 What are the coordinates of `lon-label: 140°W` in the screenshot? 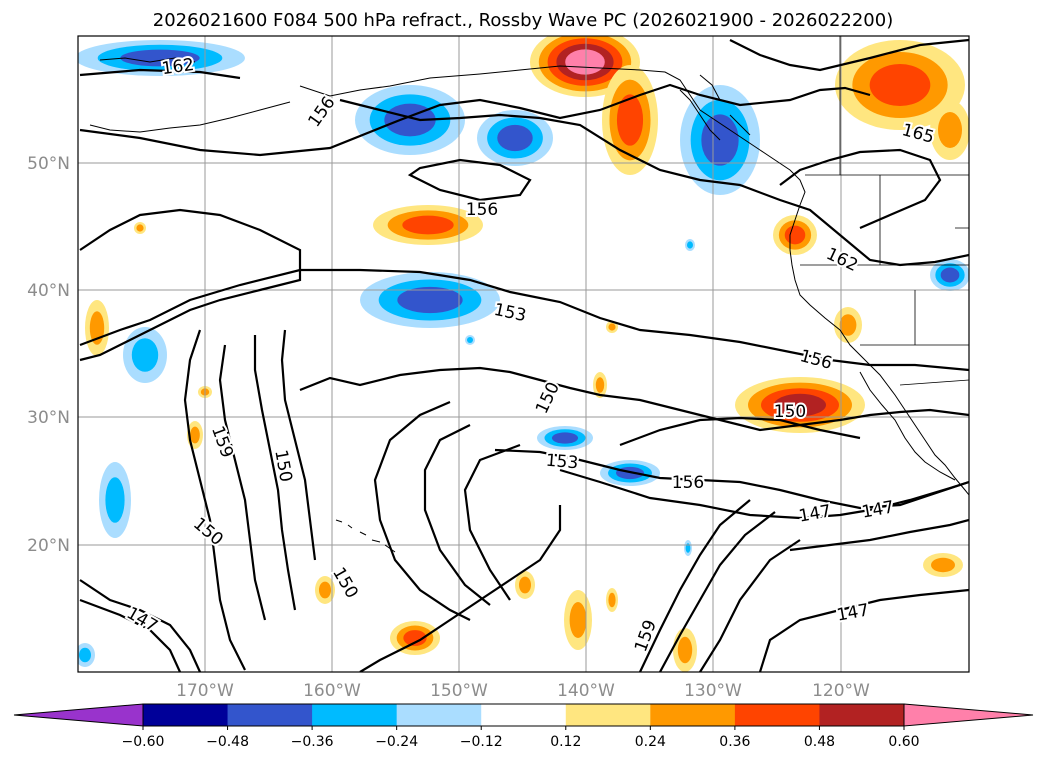 It's located at (586, 691).